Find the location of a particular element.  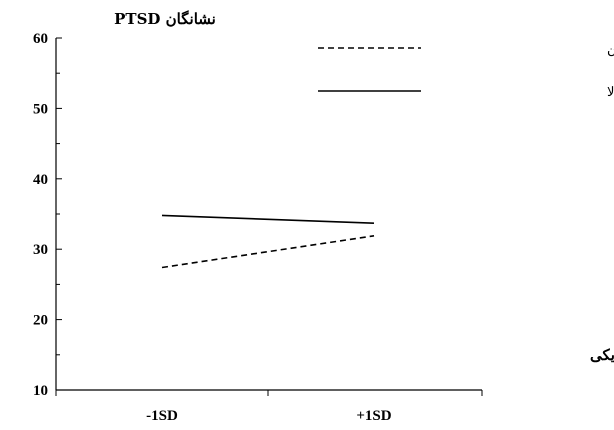

y-ticks: 10 20 30 40 50 60 is located at coordinates (47, 215).